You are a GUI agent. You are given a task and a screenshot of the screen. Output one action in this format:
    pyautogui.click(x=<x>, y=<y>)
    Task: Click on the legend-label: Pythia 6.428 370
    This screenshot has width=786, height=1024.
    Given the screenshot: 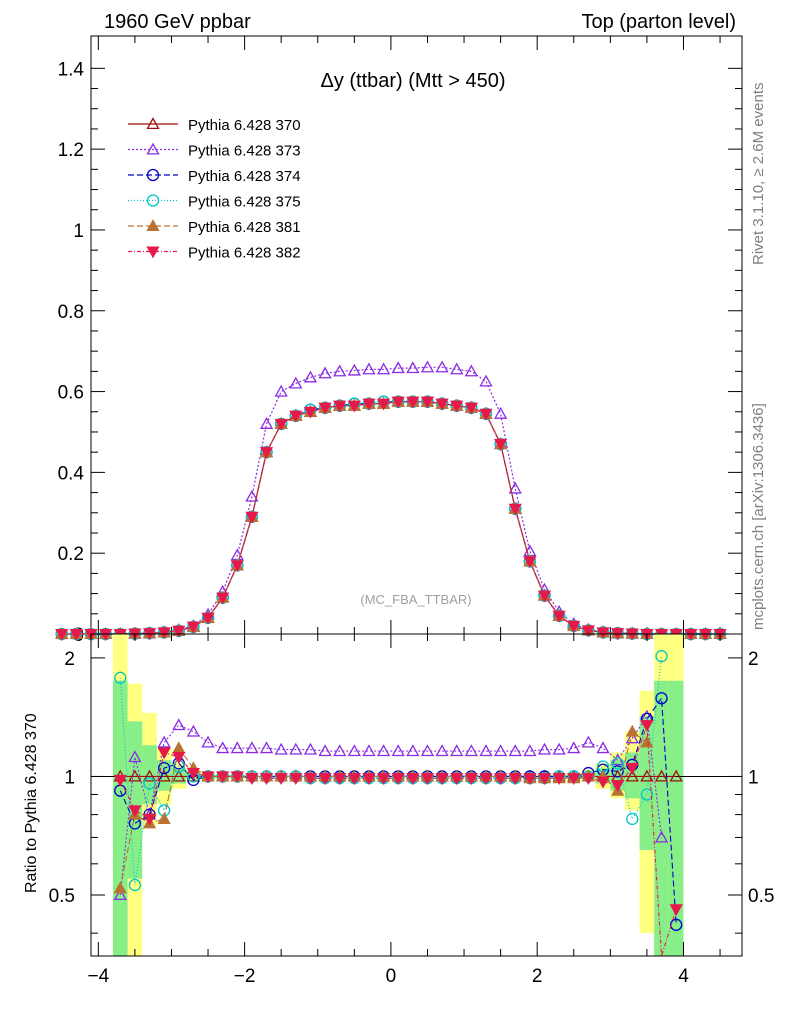 What is the action you would take?
    pyautogui.click(x=244, y=125)
    